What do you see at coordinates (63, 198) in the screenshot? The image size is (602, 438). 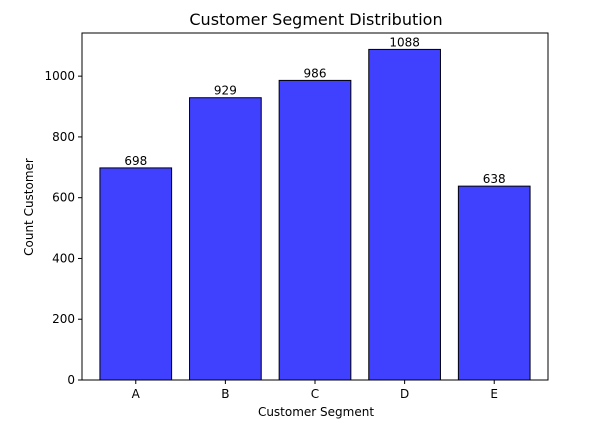 I see `y-tick-label: 600` at bounding box center [63, 198].